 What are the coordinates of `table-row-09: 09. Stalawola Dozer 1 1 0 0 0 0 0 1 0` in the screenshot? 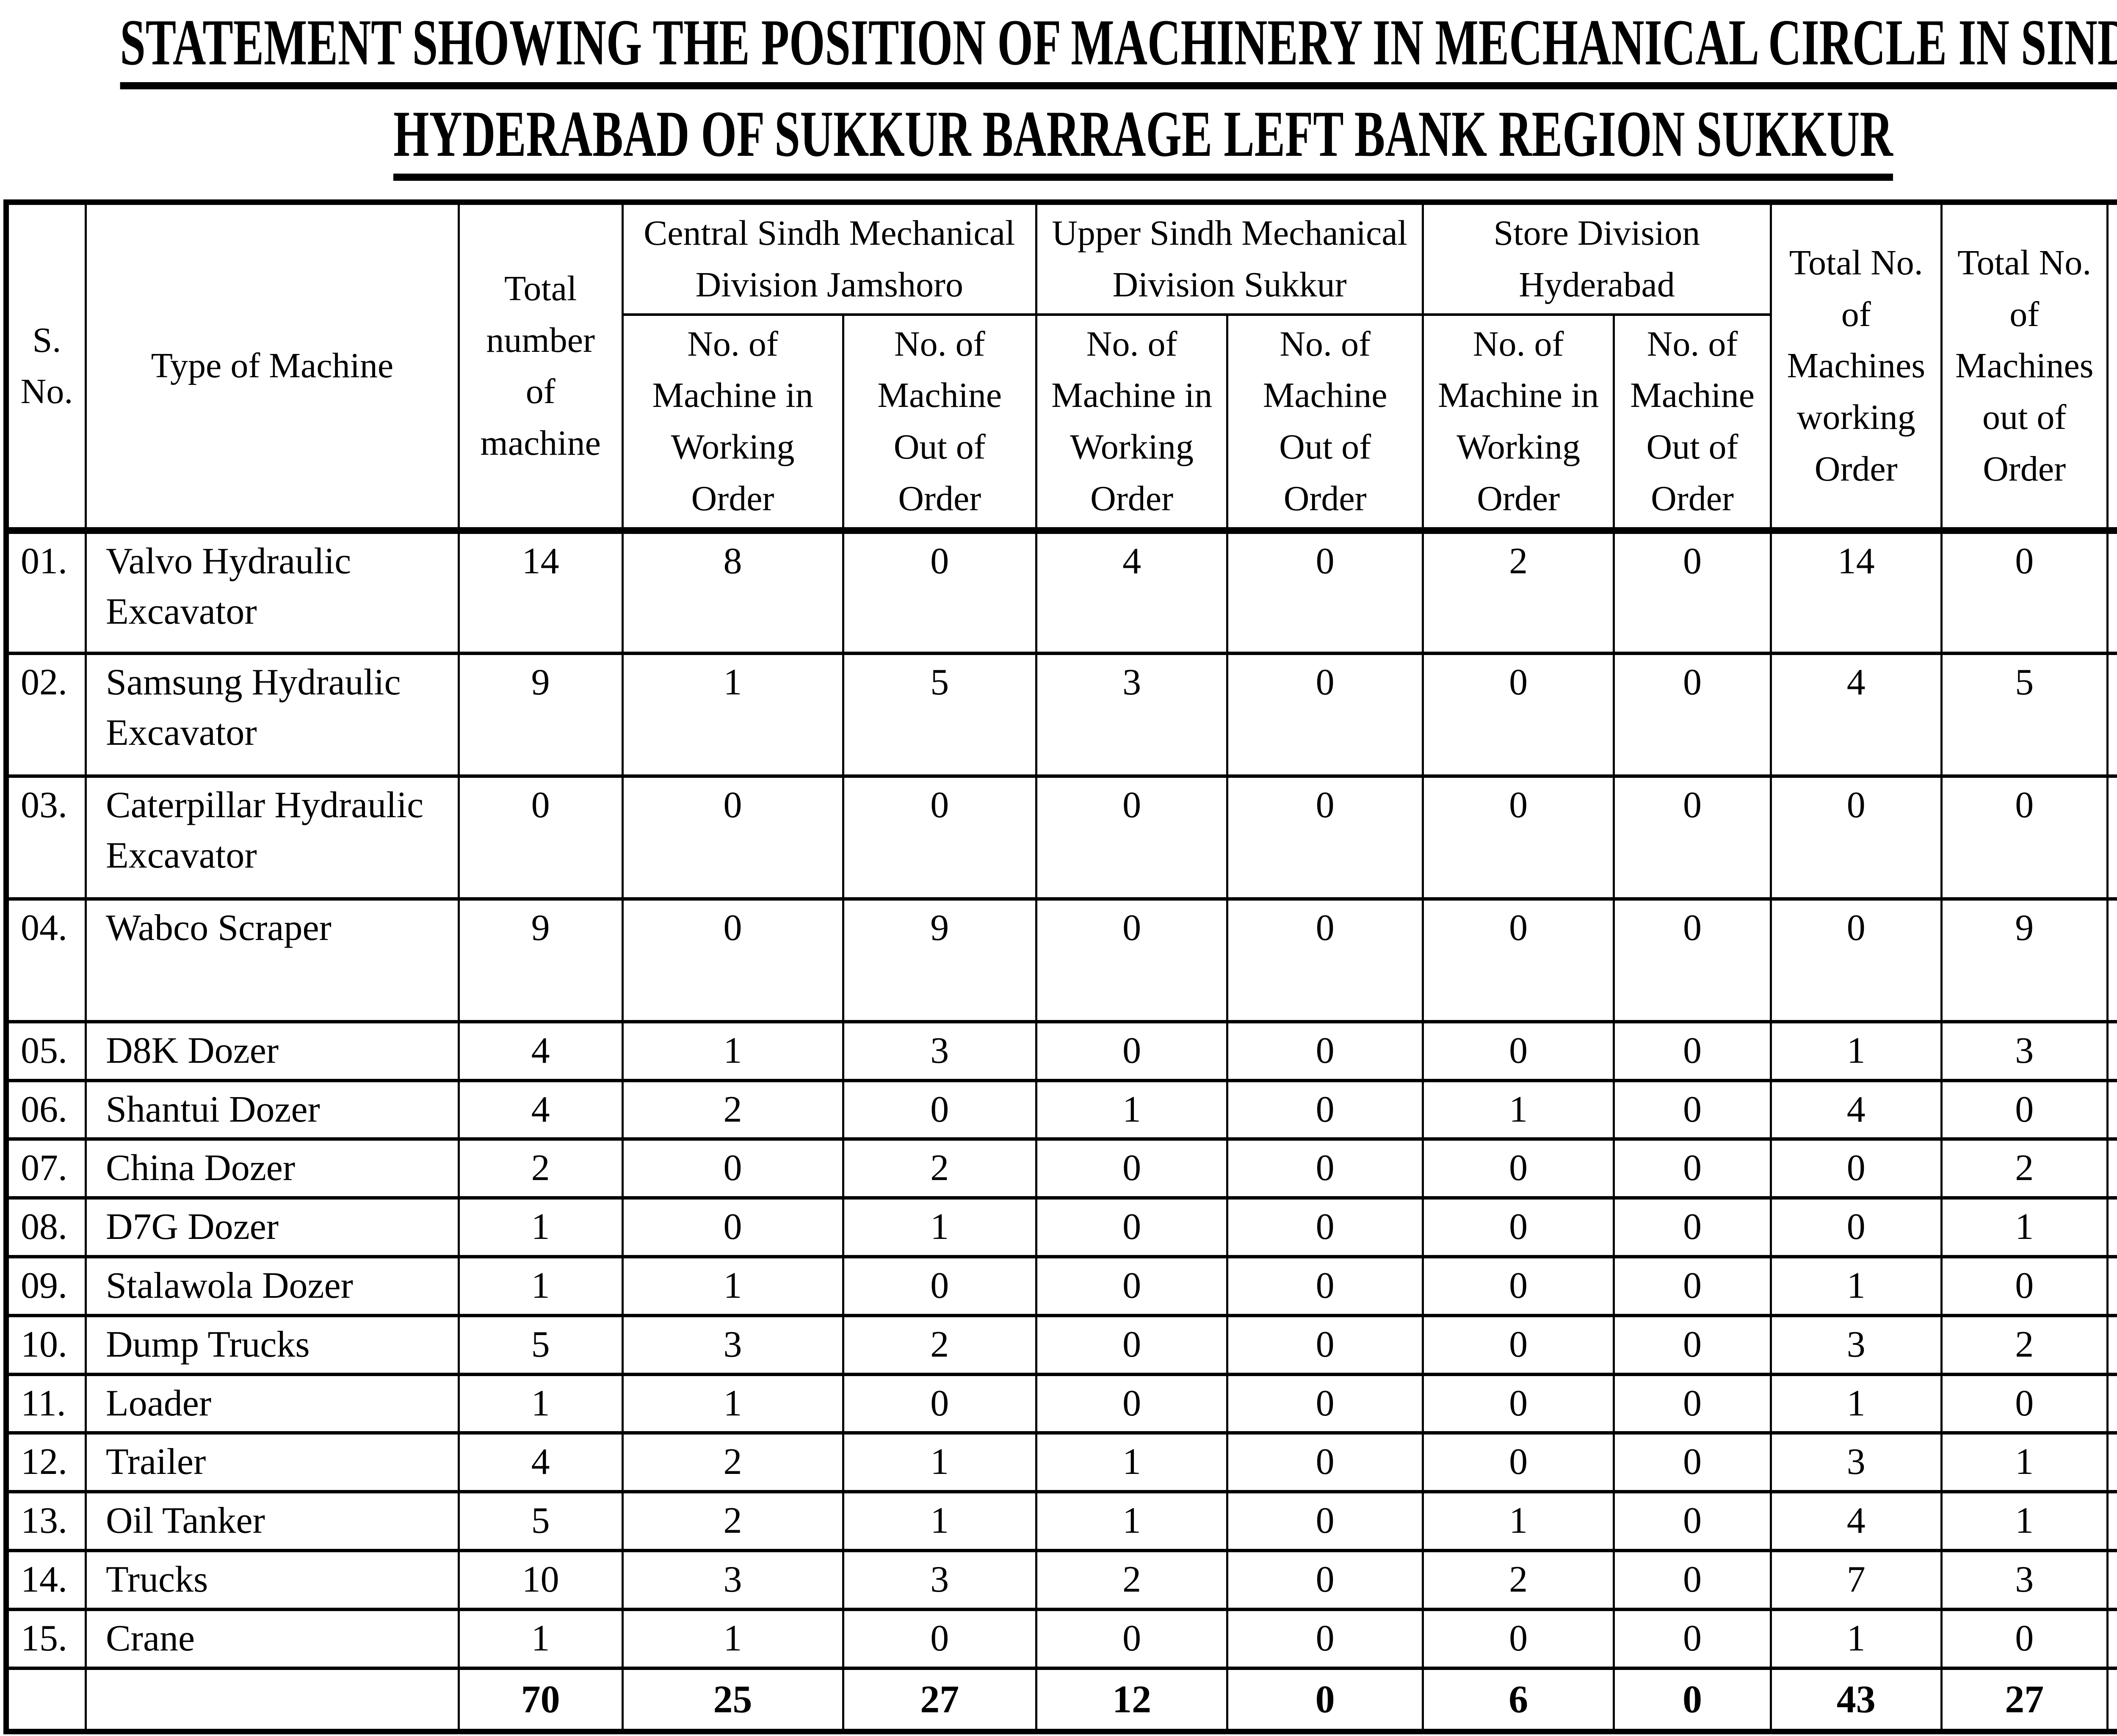 It's located at (1061, 1286).